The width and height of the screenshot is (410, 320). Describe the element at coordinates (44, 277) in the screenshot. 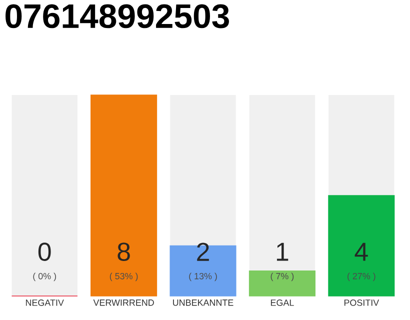

I see `annotation: ( 0% )` at that location.